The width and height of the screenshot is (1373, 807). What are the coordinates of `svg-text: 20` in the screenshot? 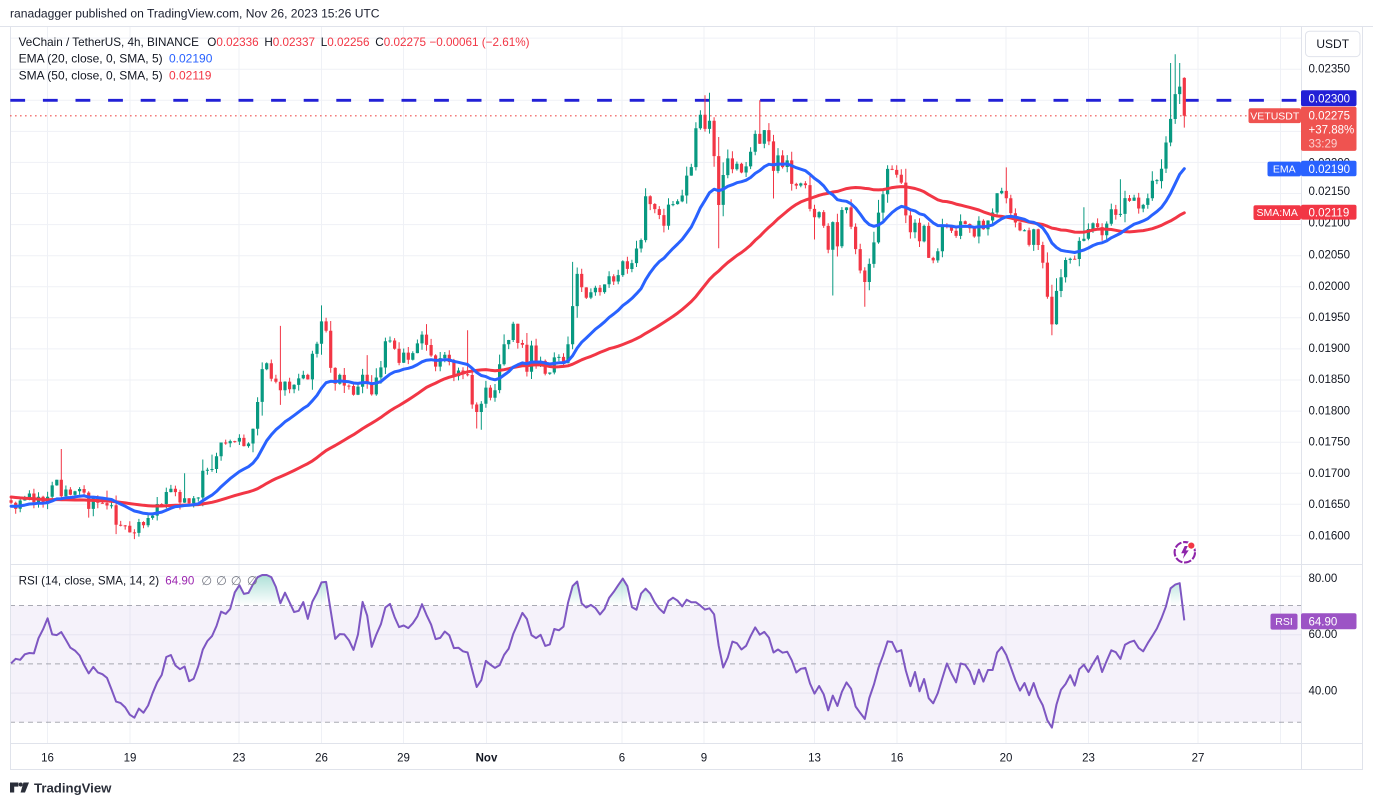 It's located at (1006, 759).